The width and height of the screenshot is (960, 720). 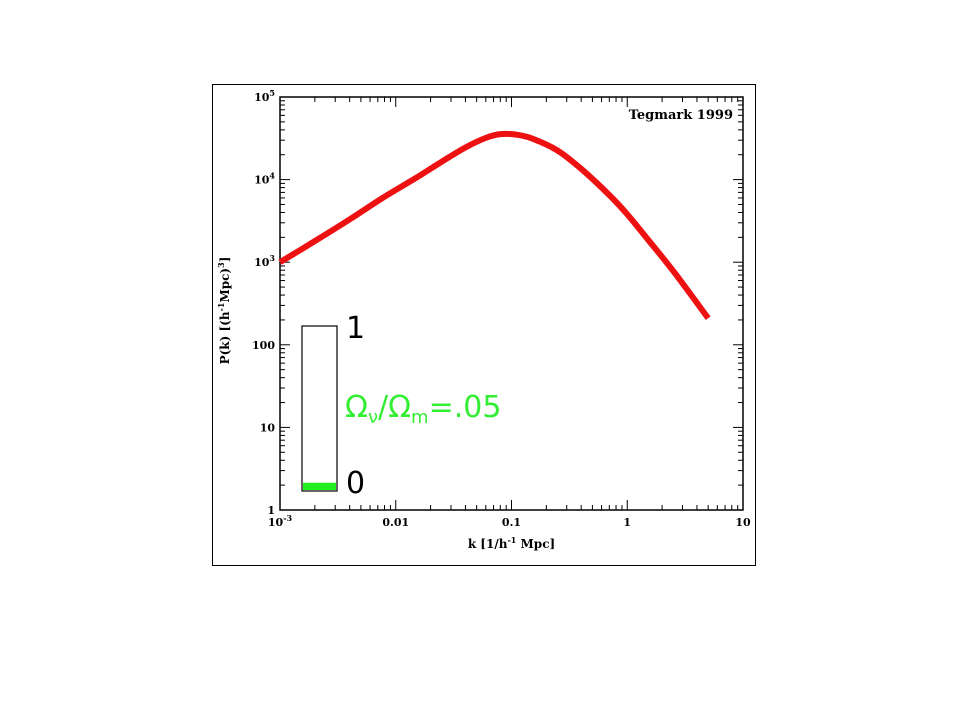 What do you see at coordinates (319, 486) in the screenshot?
I see `inset-bar-fill` at bounding box center [319, 486].